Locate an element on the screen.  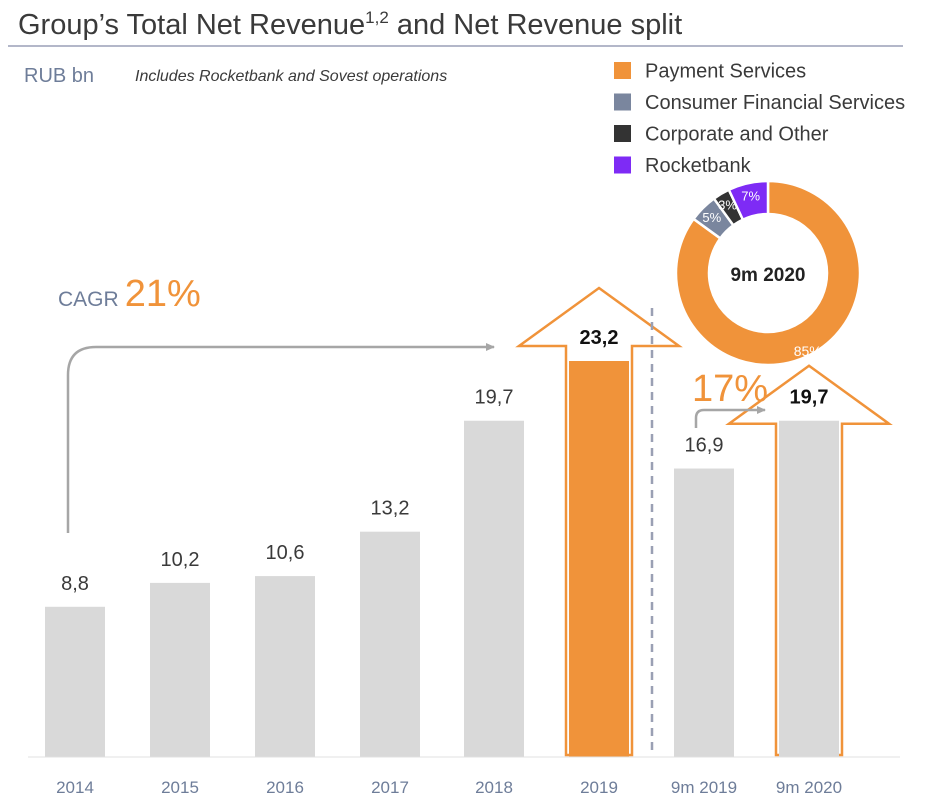
value-label-2017: 13,2 is located at coordinates (390, 509).